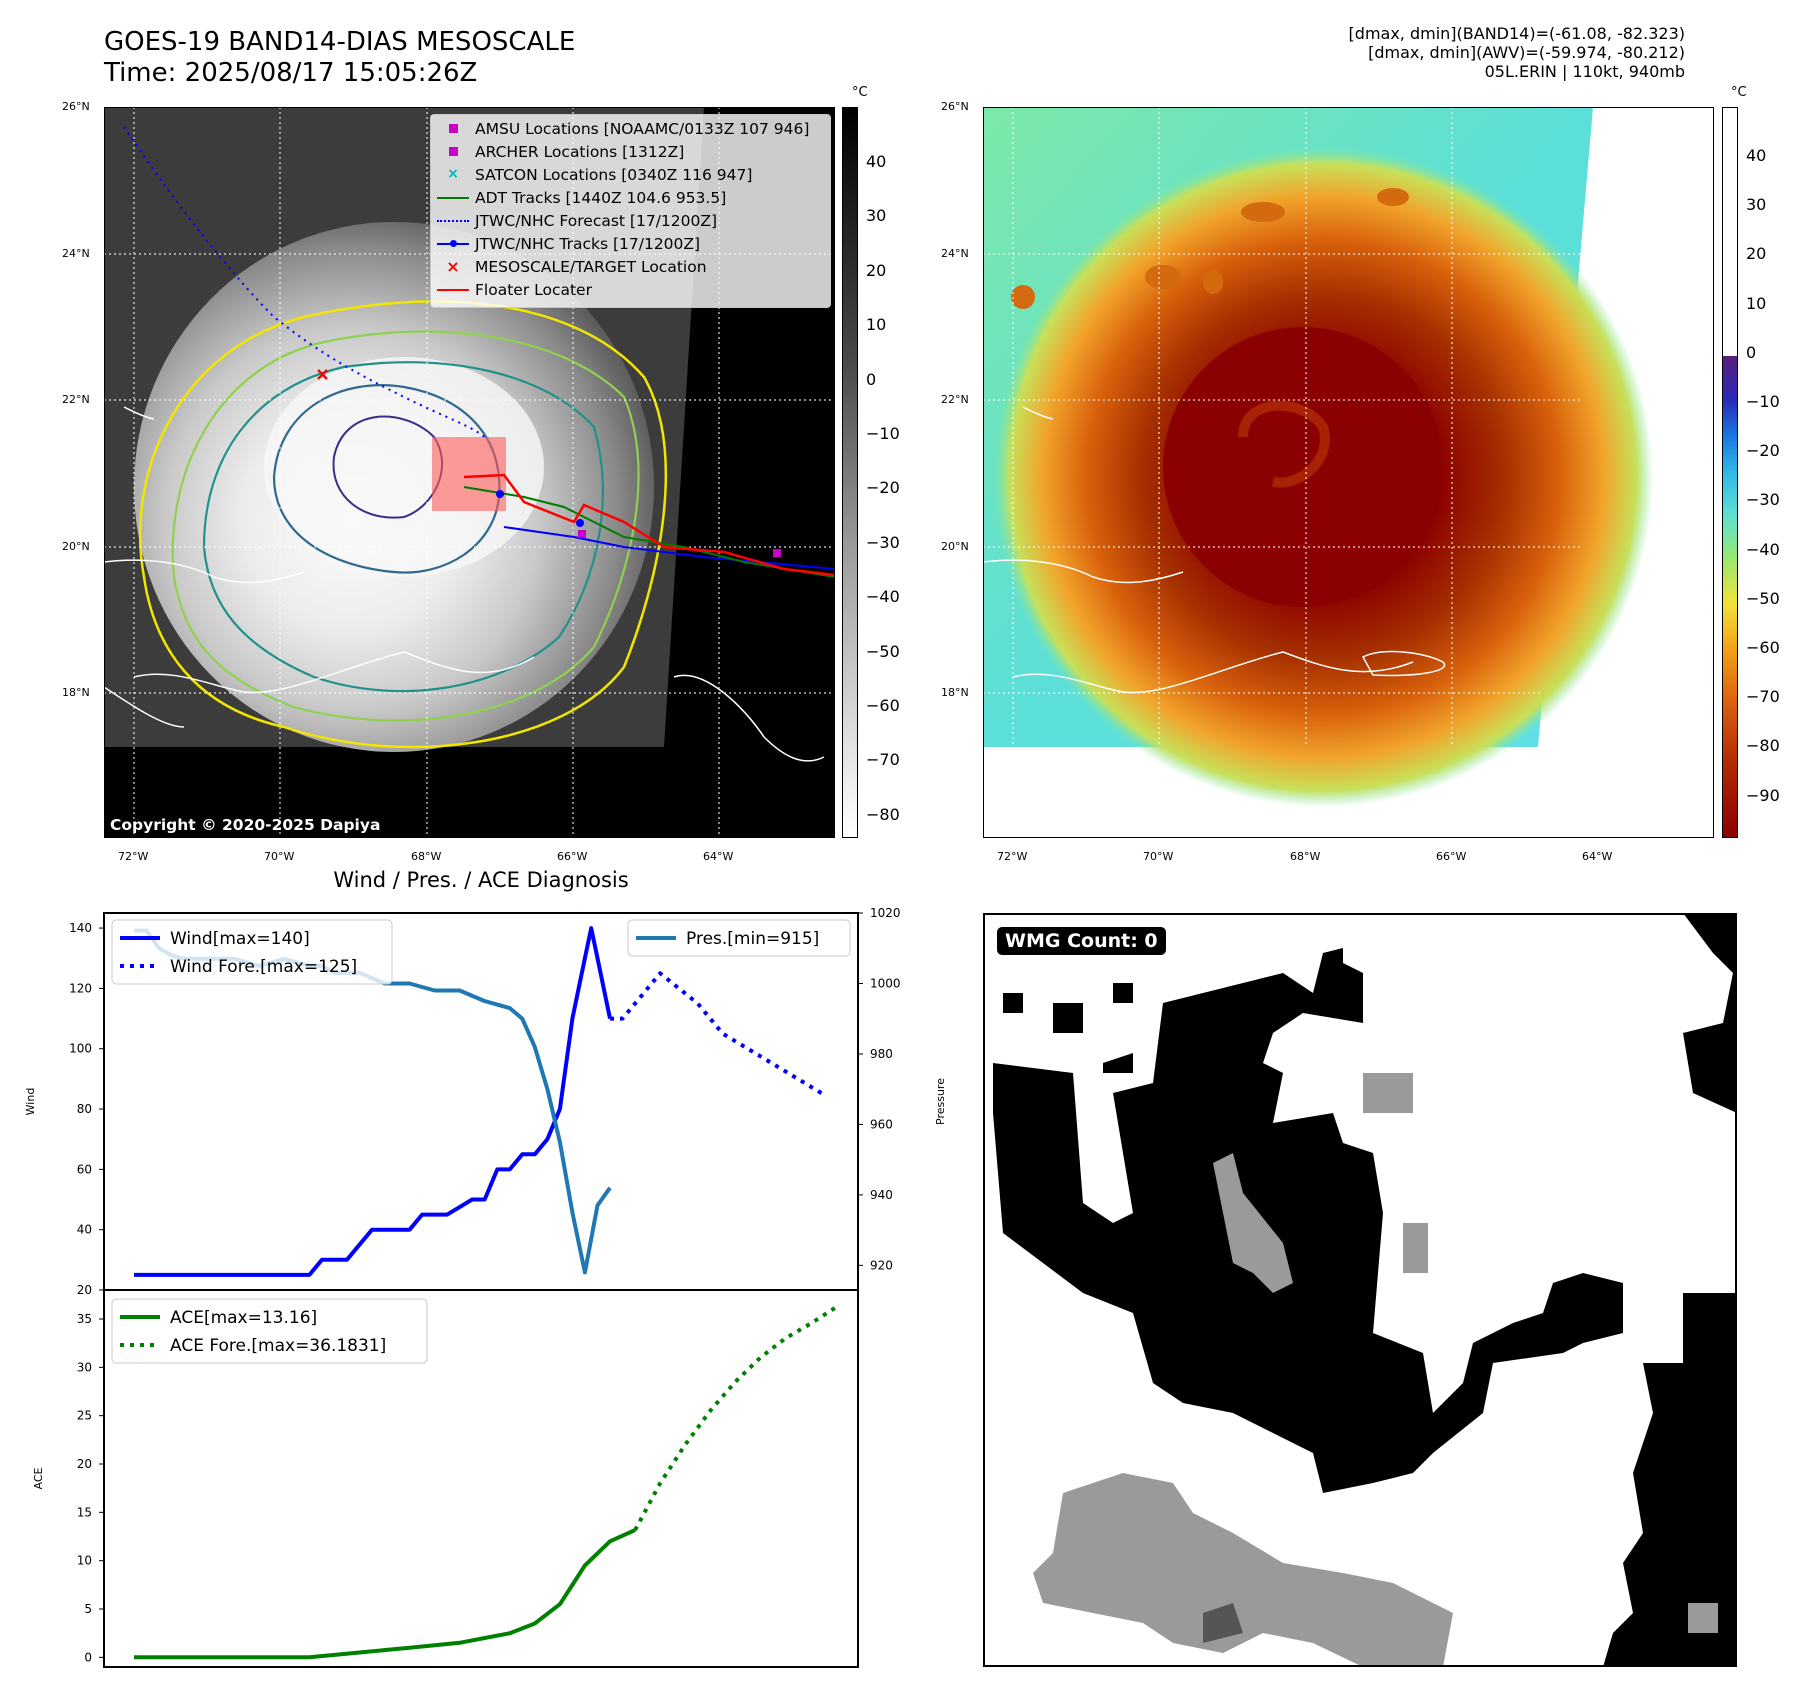 This screenshot has width=1797, height=1700. What do you see at coordinates (88, 1657) in the screenshot?
I see `ace-tick-label: 0` at bounding box center [88, 1657].